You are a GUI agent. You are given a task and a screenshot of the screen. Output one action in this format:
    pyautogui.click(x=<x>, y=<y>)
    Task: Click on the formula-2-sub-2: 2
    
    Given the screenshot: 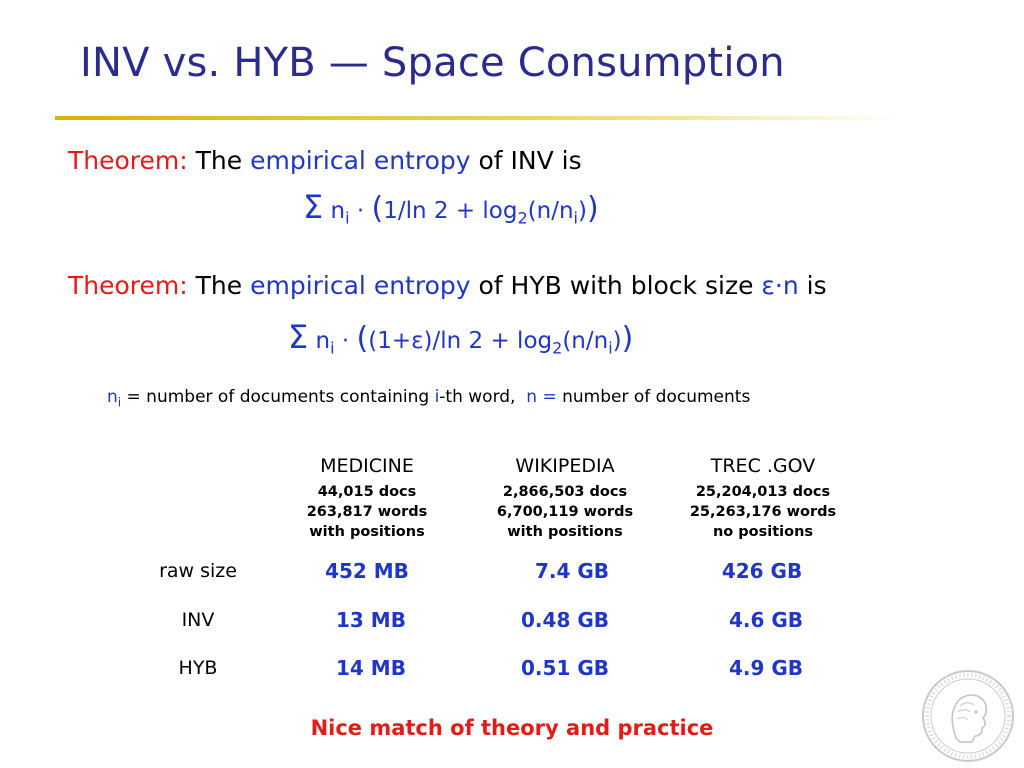 What is the action you would take?
    pyautogui.click(x=557, y=348)
    